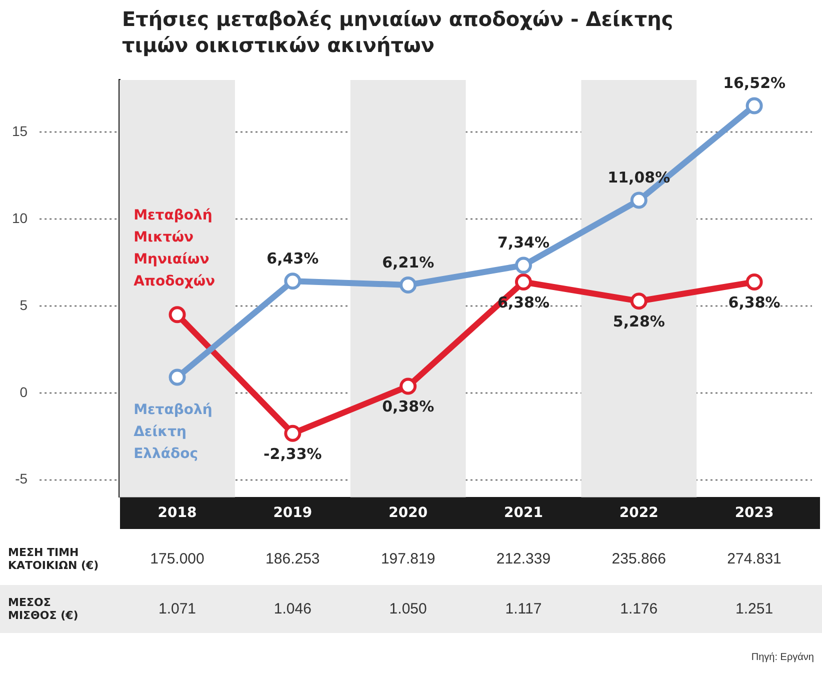 The height and width of the screenshot is (676, 822). What do you see at coordinates (21, 478) in the screenshot?
I see `y-tick-label: -5` at bounding box center [21, 478].